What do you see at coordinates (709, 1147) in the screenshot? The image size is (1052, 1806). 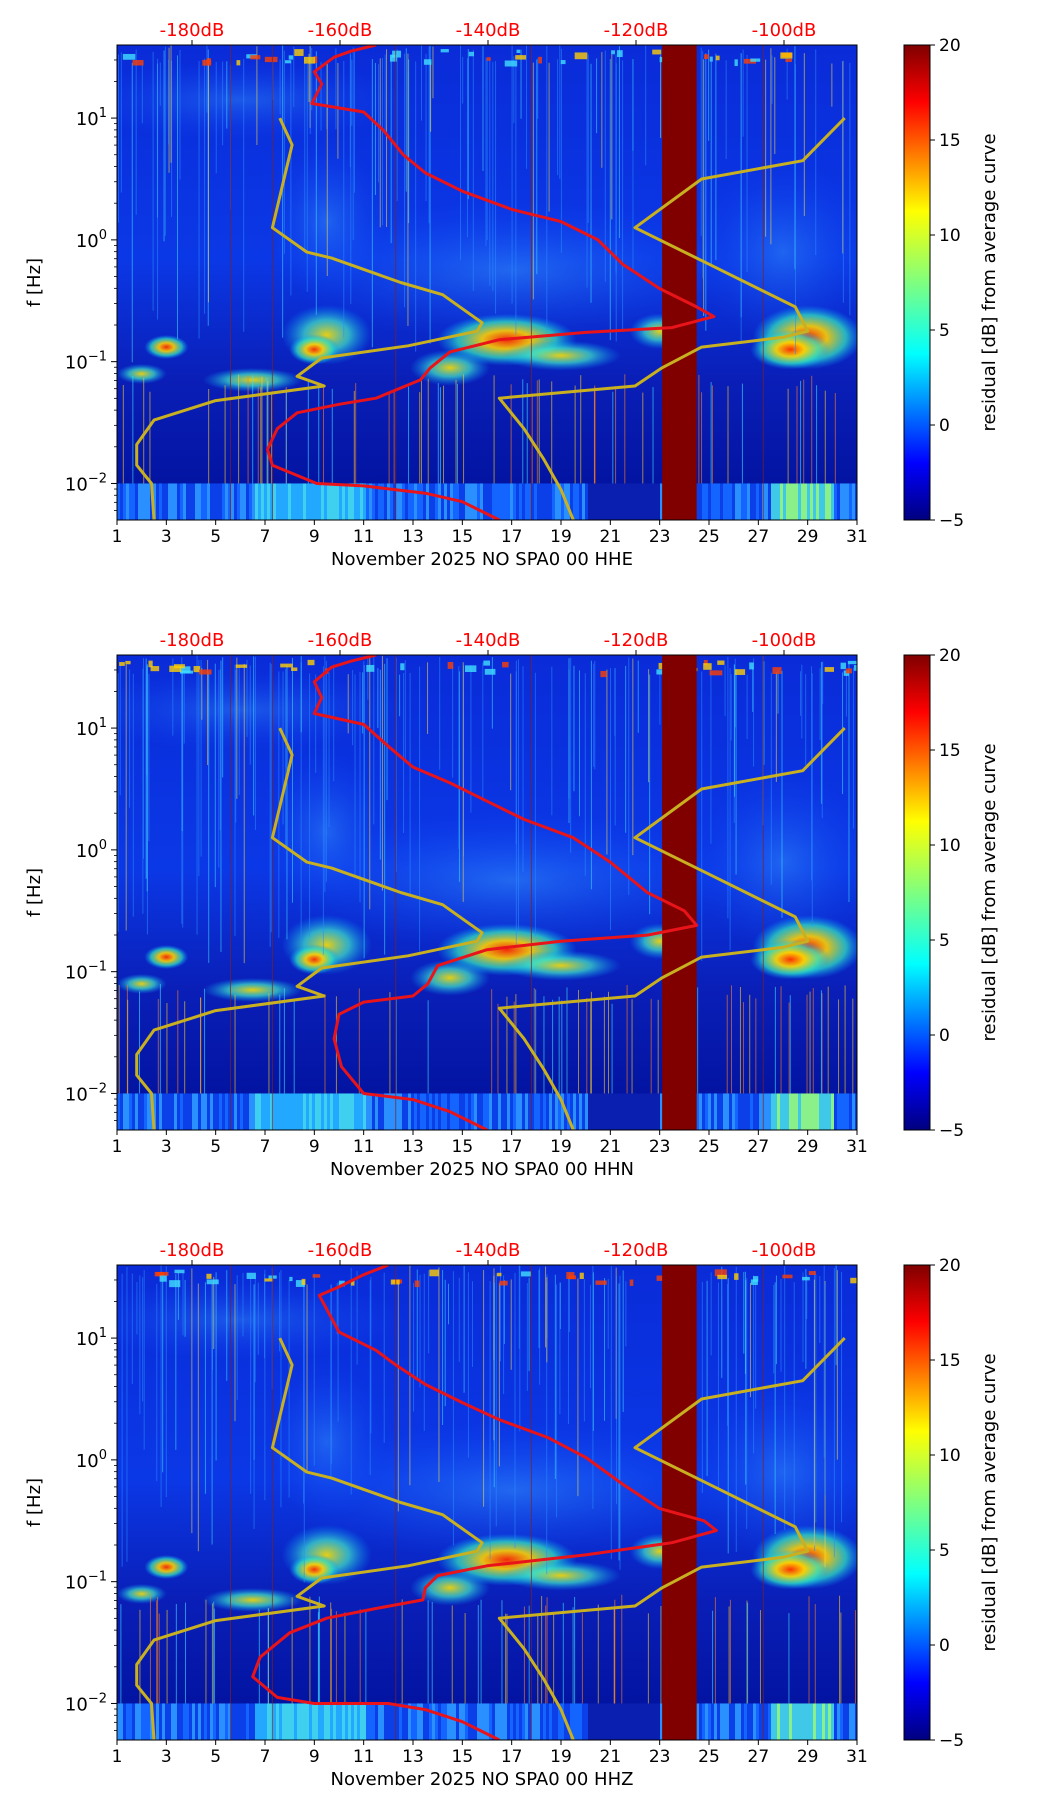 I see `x-tick-label: 25` at bounding box center [709, 1147].